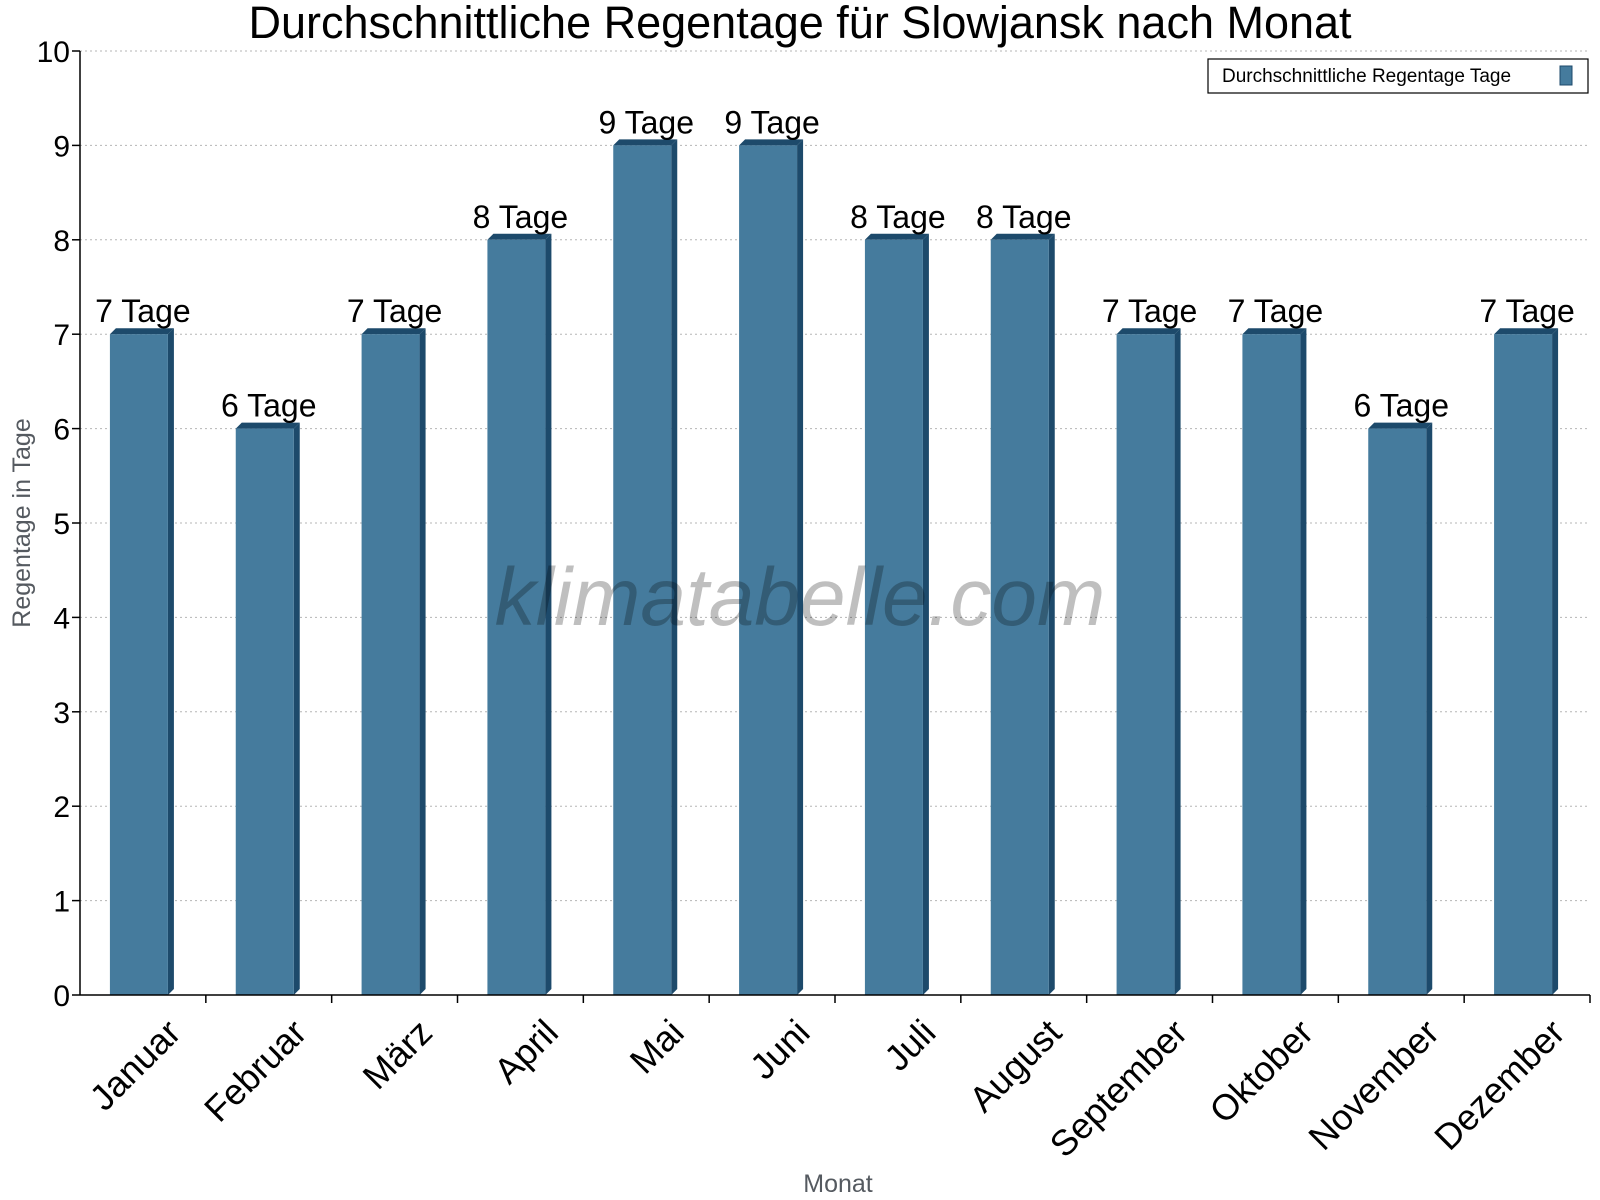 This screenshot has height=1200, width=1600. Describe the element at coordinates (1119, 1088) in the screenshot. I see `x-tick-label: September` at that location.